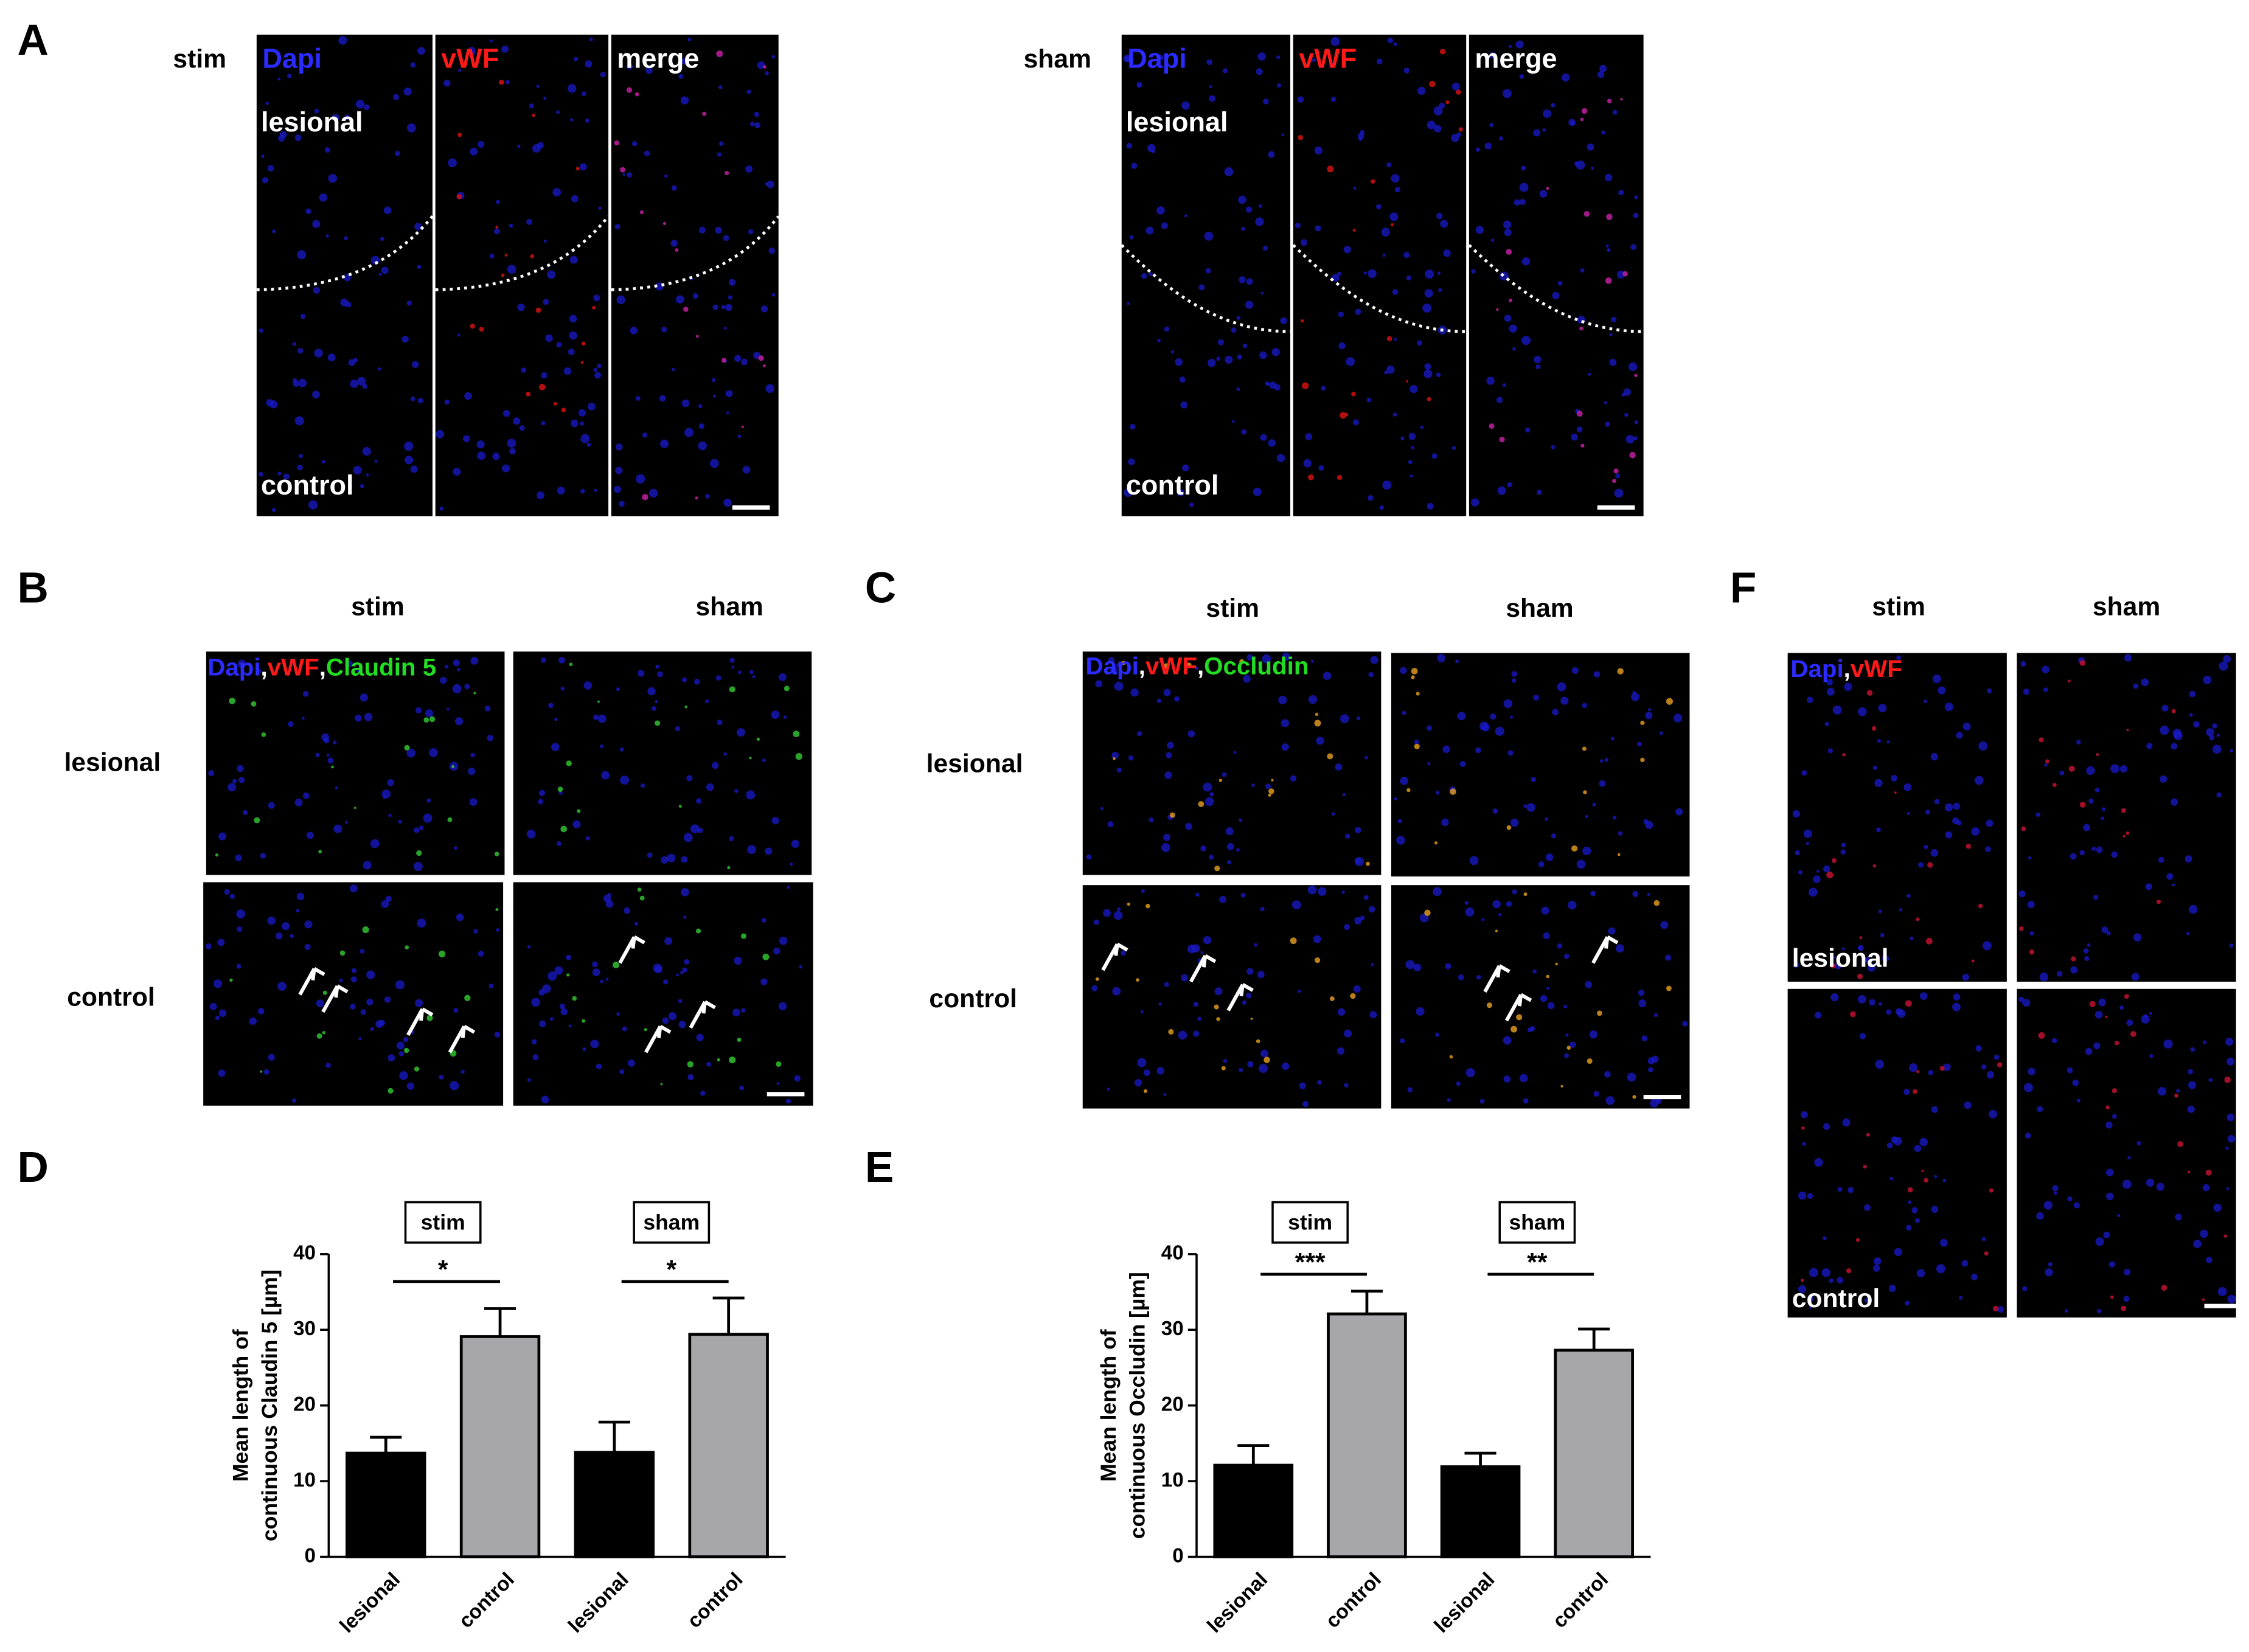  Describe the element at coordinates (1743, 588) in the screenshot. I see `panel-label: F` at that location.